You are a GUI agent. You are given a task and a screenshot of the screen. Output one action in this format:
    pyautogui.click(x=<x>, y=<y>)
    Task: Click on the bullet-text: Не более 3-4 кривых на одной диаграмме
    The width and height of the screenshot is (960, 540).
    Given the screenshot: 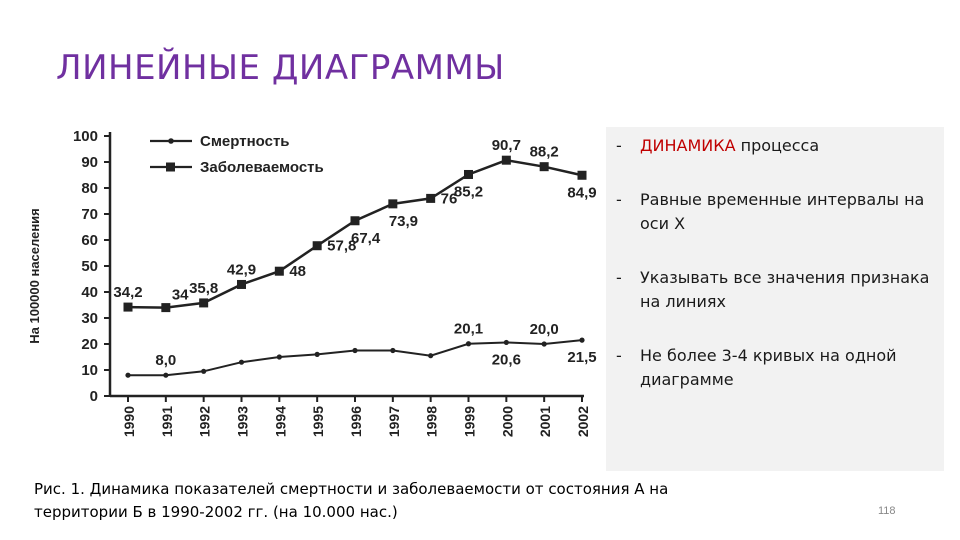 What is the action you would take?
    pyautogui.click(x=768, y=367)
    